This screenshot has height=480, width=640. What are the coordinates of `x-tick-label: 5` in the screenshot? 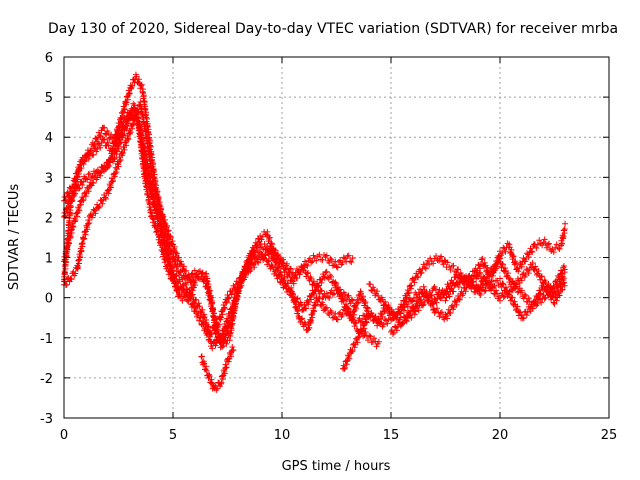 It's located at (173, 435).